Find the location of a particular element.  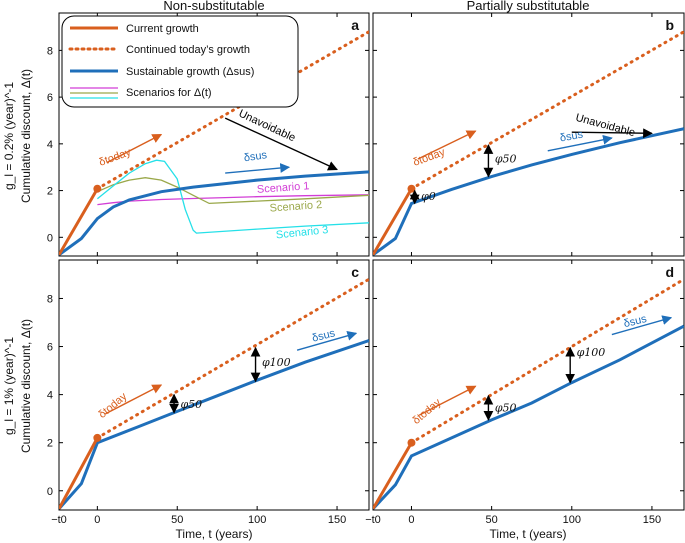

scenario-1-label: Scenario 1 is located at coordinates (283, 188).